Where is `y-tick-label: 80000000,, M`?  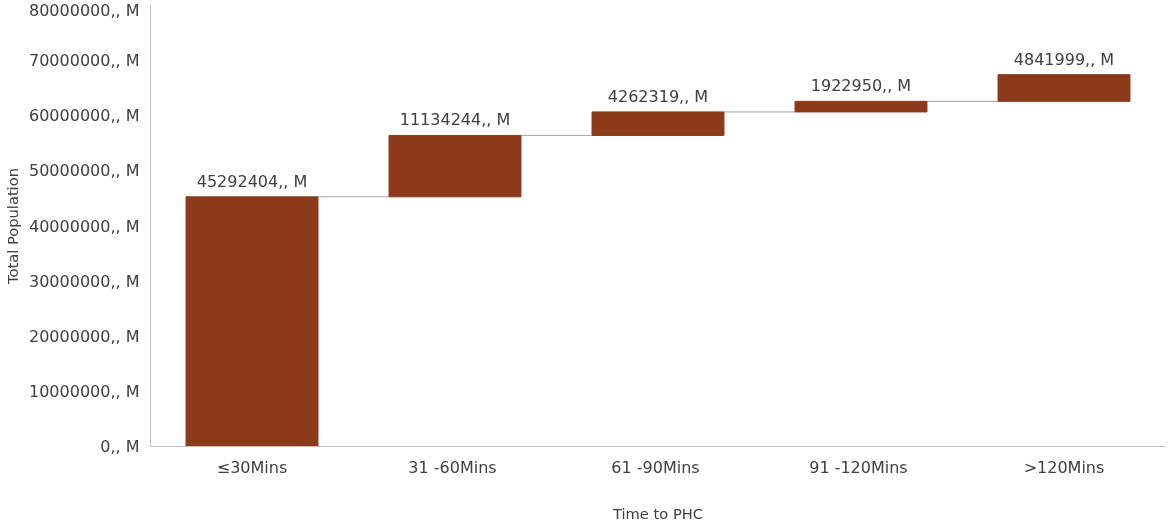
y-tick-label: 80000000,, M is located at coordinates (84, 10).